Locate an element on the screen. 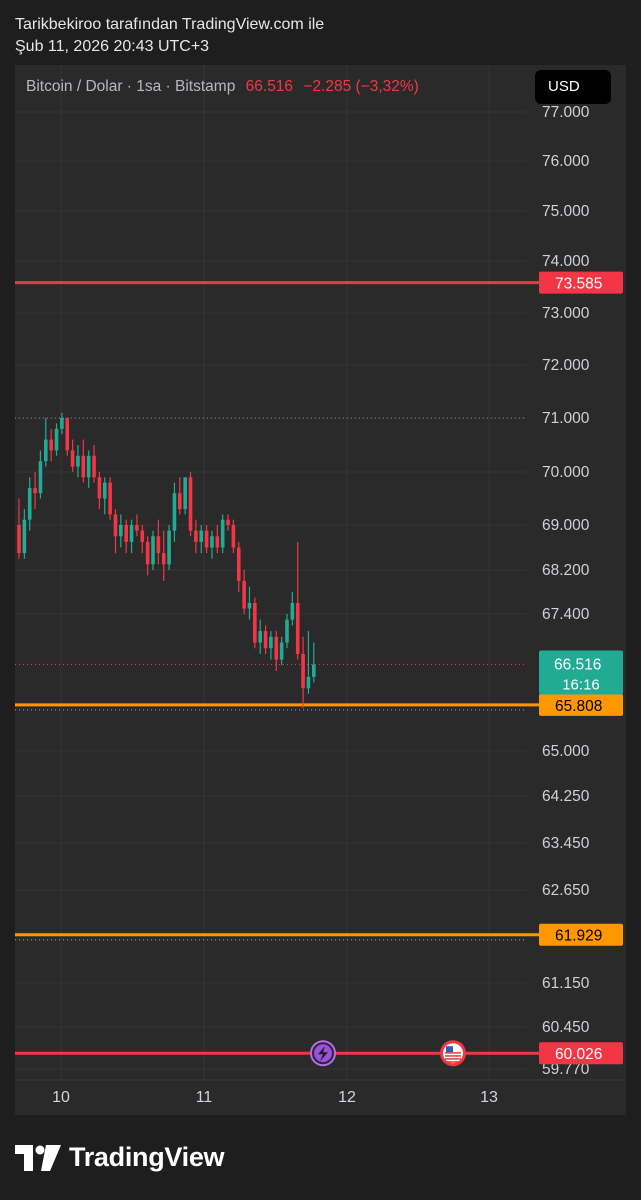  x-tick-label: 10 is located at coordinates (61, 1097).